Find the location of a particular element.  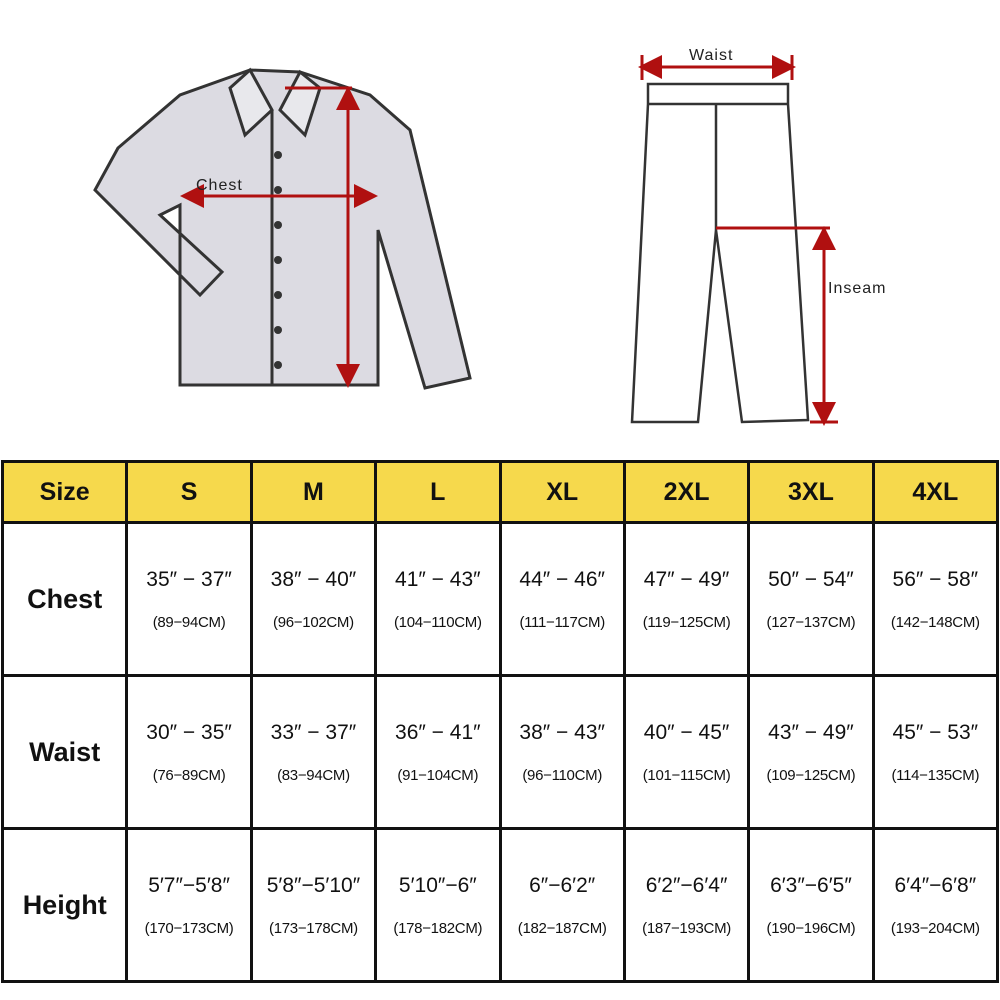

size-cell: 41″ − 43″ (104−110CM) is located at coordinates (438, 599).